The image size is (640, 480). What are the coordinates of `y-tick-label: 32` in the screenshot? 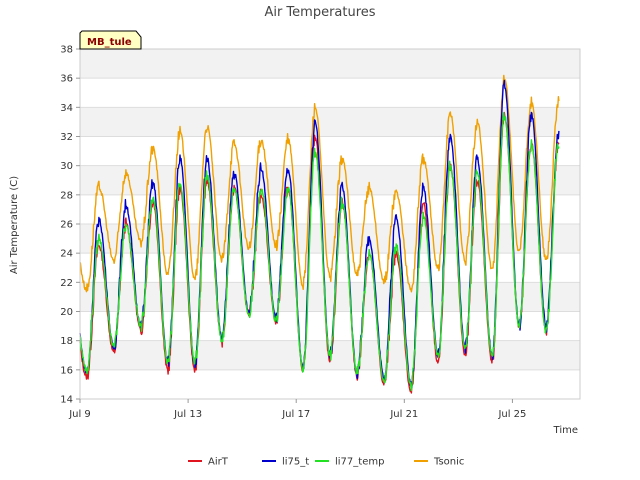 It's located at (66, 137).